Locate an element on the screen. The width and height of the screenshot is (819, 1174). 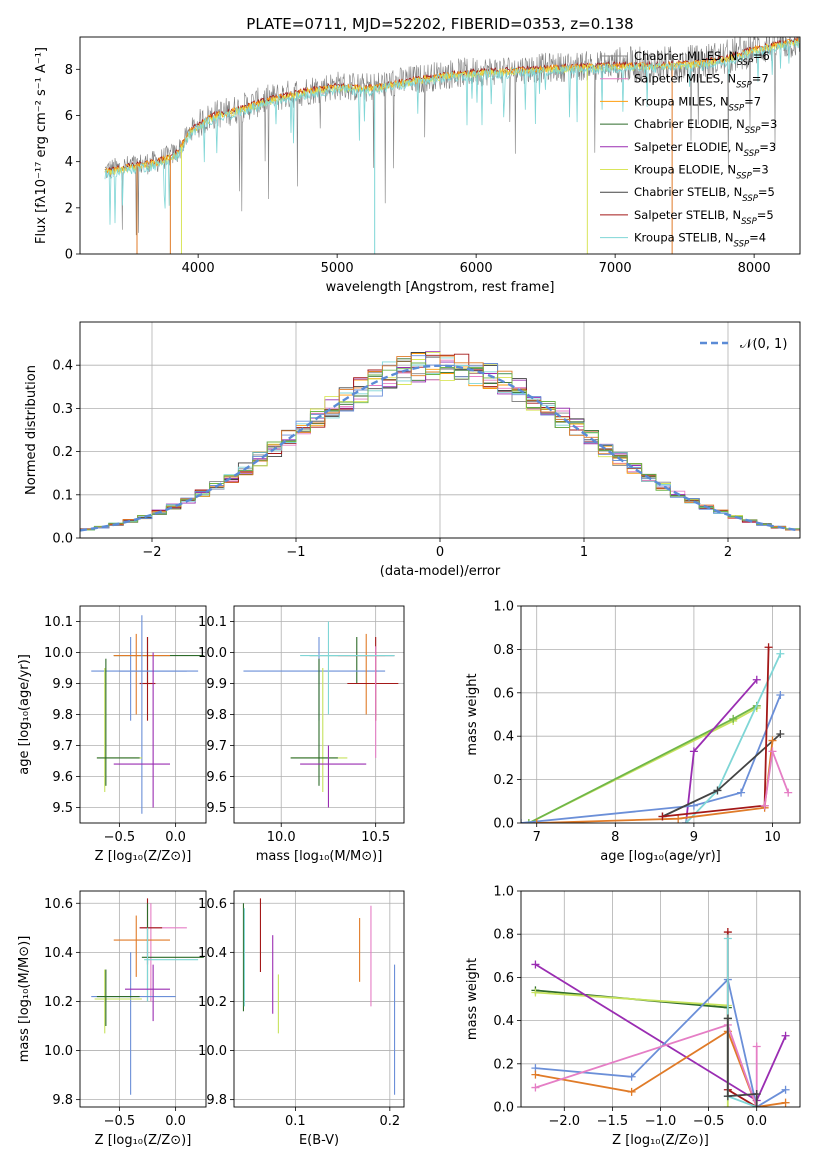
x-tick-label: −2 is located at coordinates (151, 552).